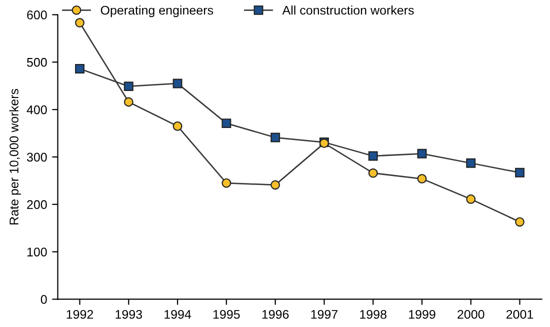 Image resolution: width=550 pixels, height=327 pixels. What do you see at coordinates (15, 156) in the screenshot?
I see `y-axis-title: Rate per 10,000 workers` at bounding box center [15, 156].